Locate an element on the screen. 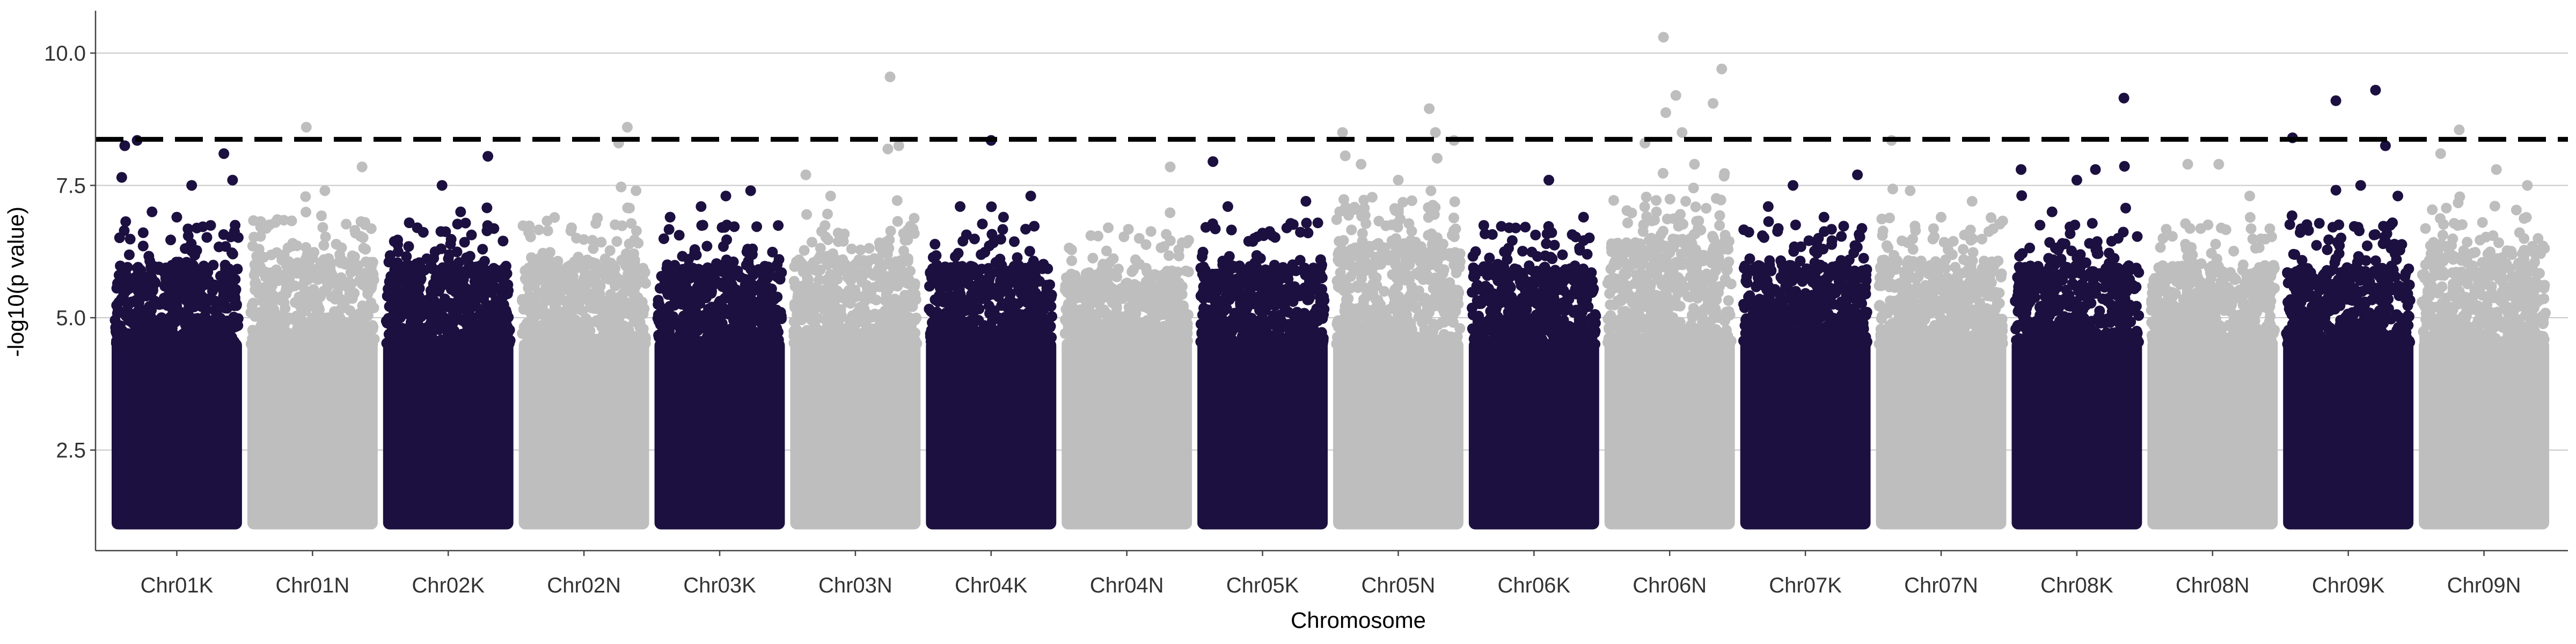 The image size is (2576, 644). dense-point-band is located at coordinates (719, 434).